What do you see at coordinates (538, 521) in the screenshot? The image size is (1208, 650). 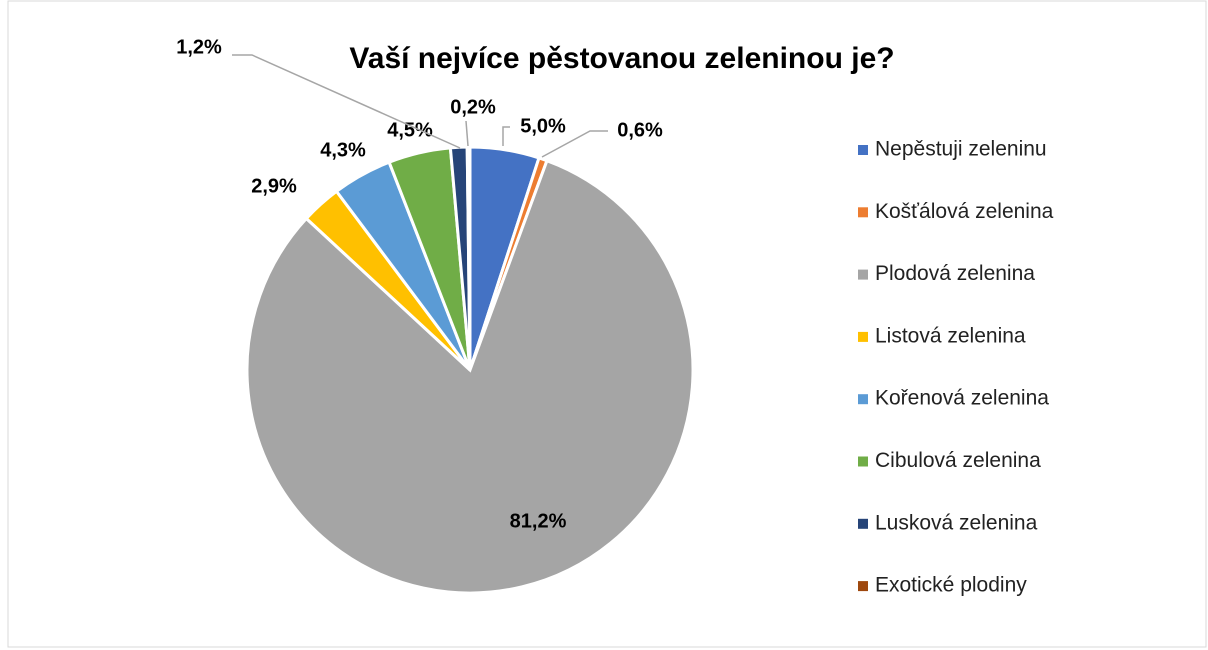 I see `data-label: 81,2%` at bounding box center [538, 521].